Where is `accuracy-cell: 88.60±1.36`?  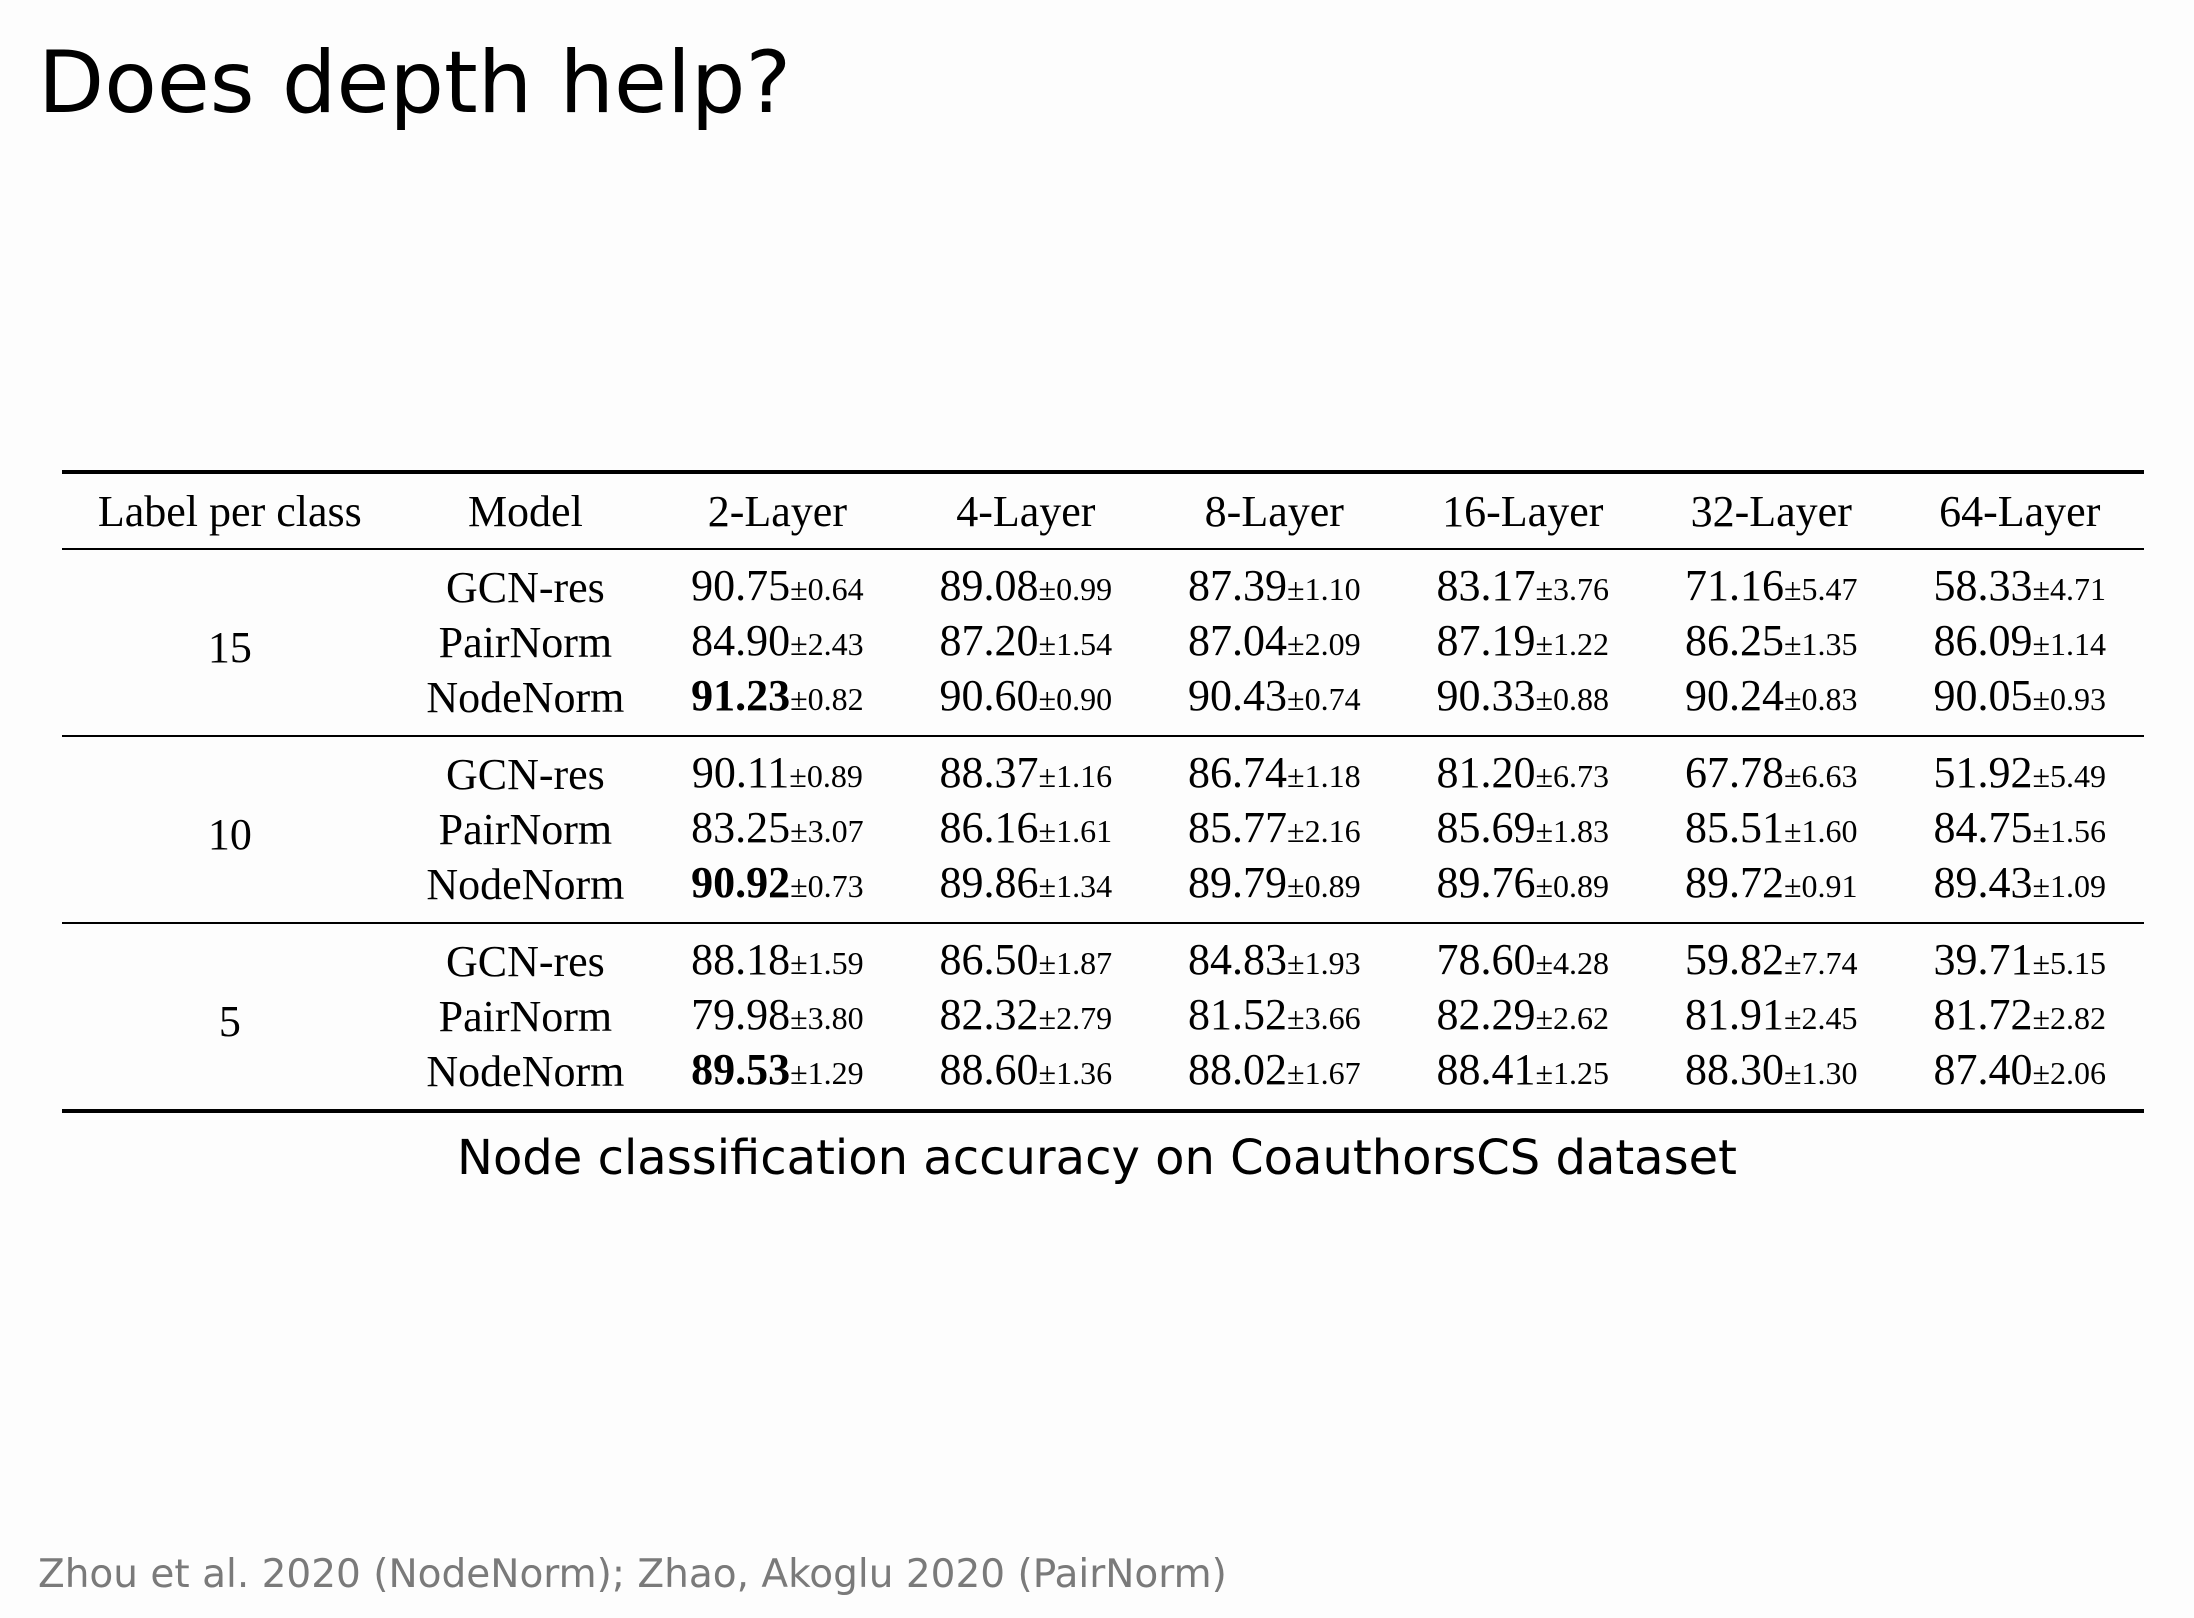
accuracy-cell: 88.60±1.36 is located at coordinates (1026, 1077).